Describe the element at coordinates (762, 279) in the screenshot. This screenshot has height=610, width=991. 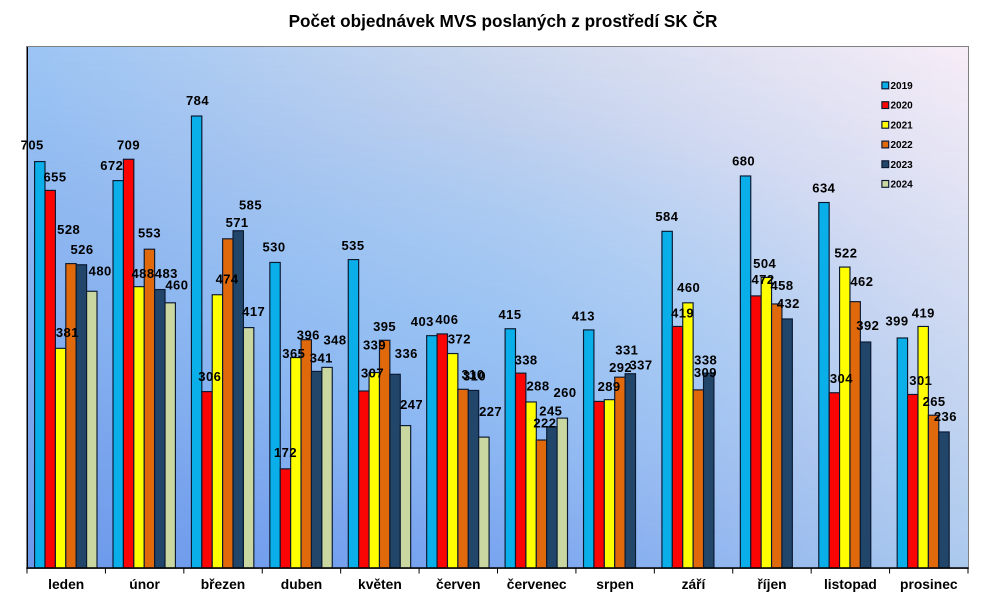
I see `svg-text: 472` at that location.